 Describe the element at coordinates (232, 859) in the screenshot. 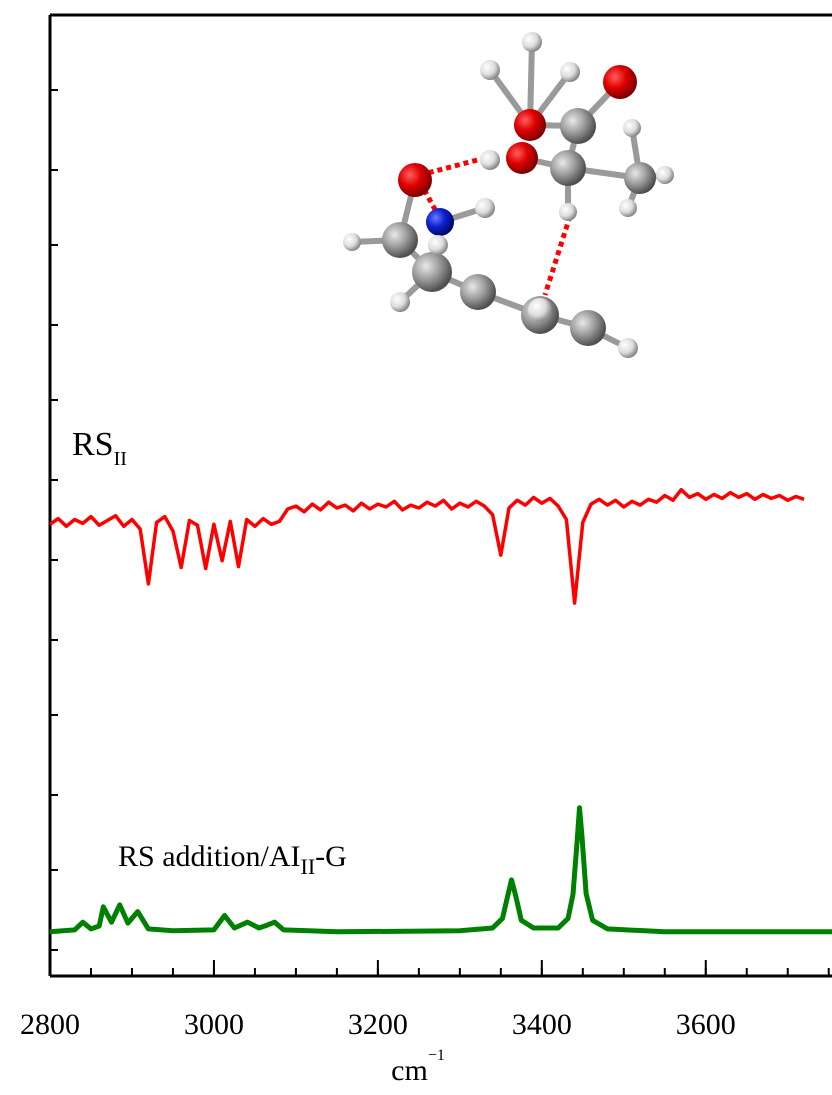

I see `annotation: RS addition/AIII-G` at that location.